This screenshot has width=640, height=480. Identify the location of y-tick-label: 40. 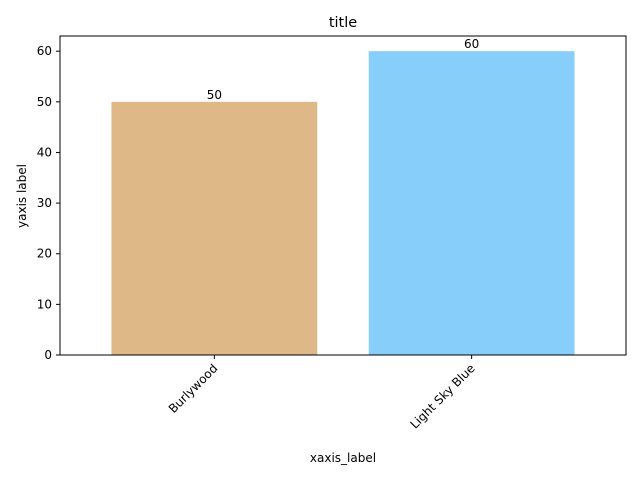
(44, 152).